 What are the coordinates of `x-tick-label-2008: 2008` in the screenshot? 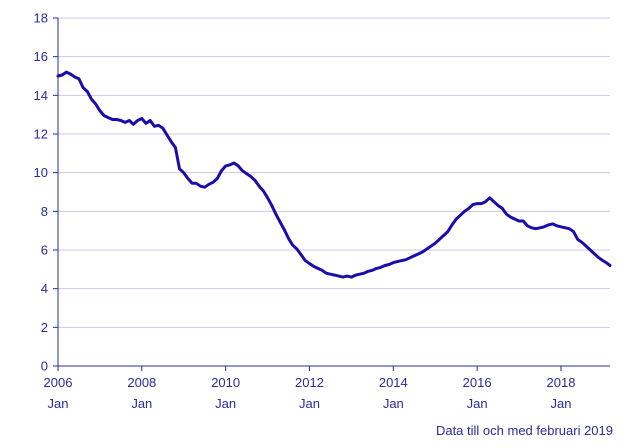 It's located at (141, 382).